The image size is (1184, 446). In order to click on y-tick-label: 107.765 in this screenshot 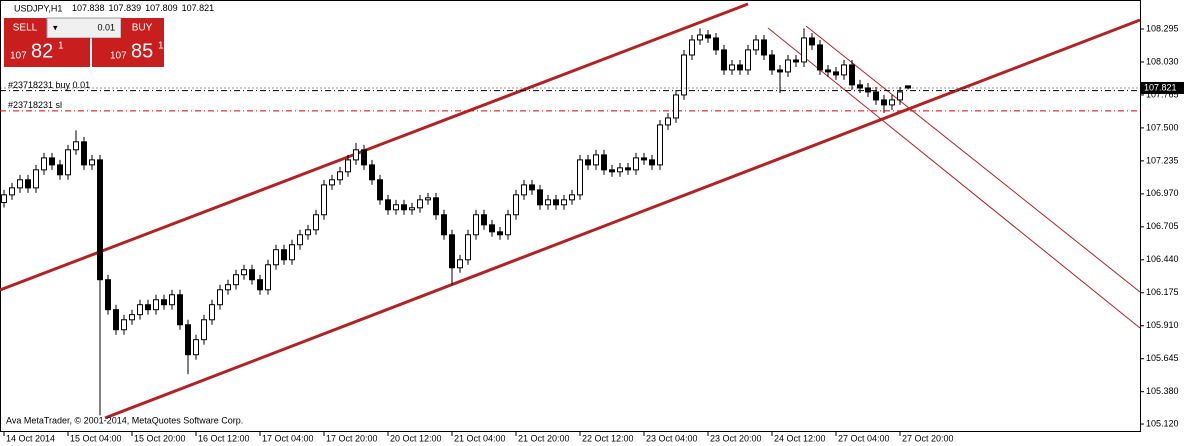, I will do `click(1162, 94)`.